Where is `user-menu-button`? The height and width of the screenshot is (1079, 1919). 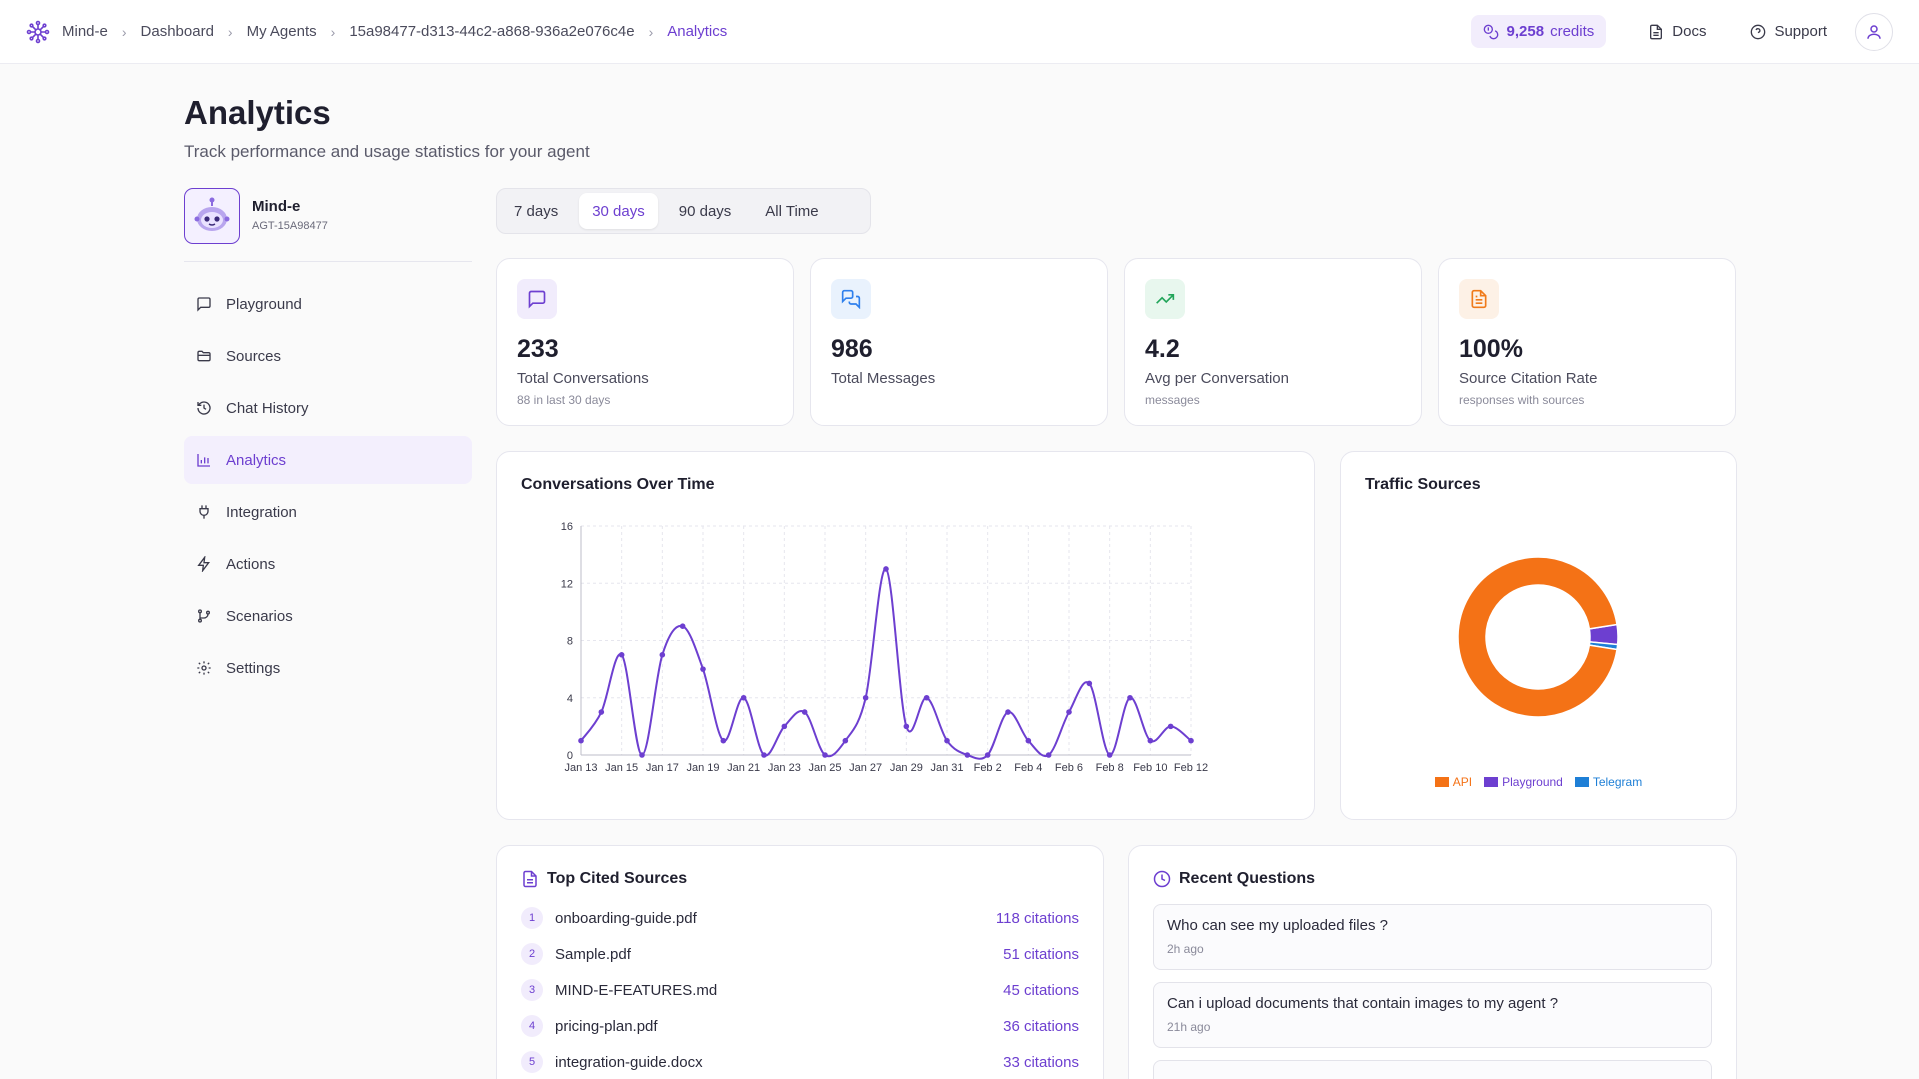
user-menu-button is located at coordinates (1874, 31).